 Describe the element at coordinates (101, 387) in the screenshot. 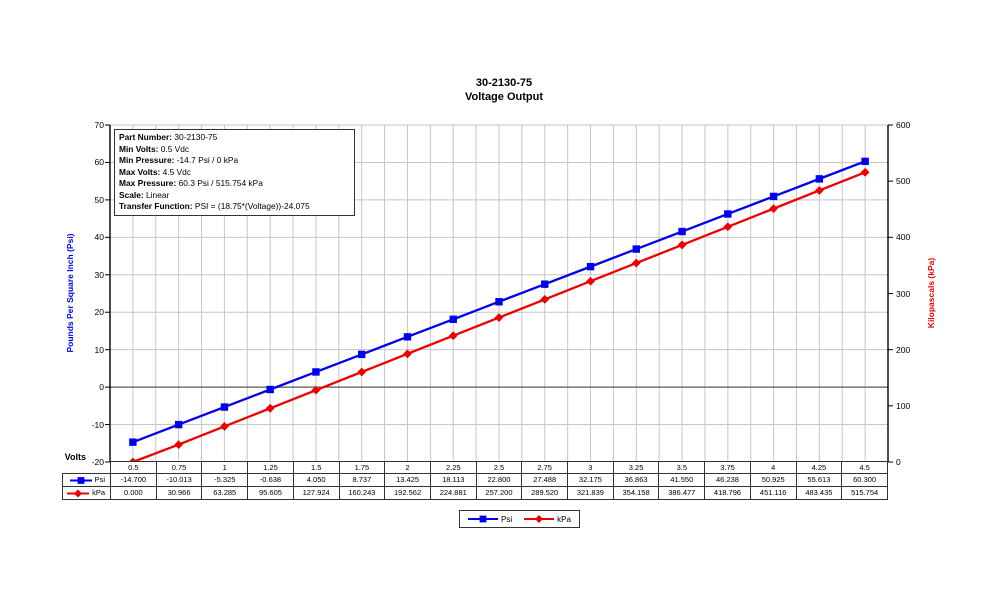

I see `y-left-tick-label: 0` at that location.